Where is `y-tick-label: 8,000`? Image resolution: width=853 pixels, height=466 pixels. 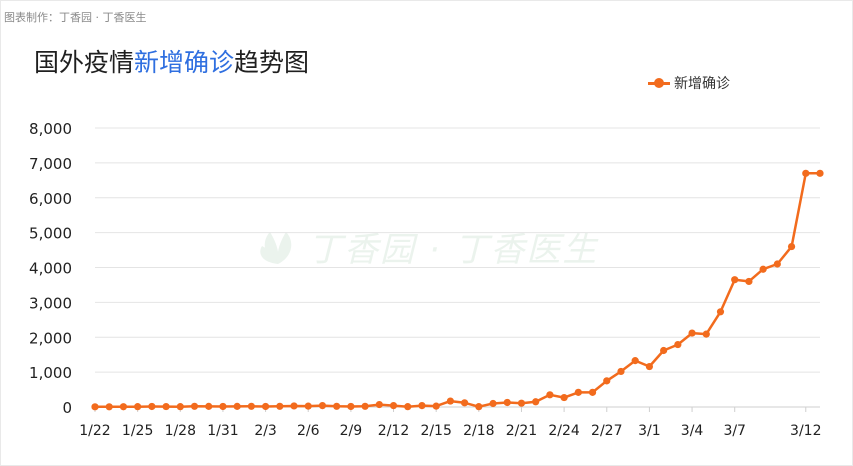 y-tick-label: 8,000 is located at coordinates (50, 129).